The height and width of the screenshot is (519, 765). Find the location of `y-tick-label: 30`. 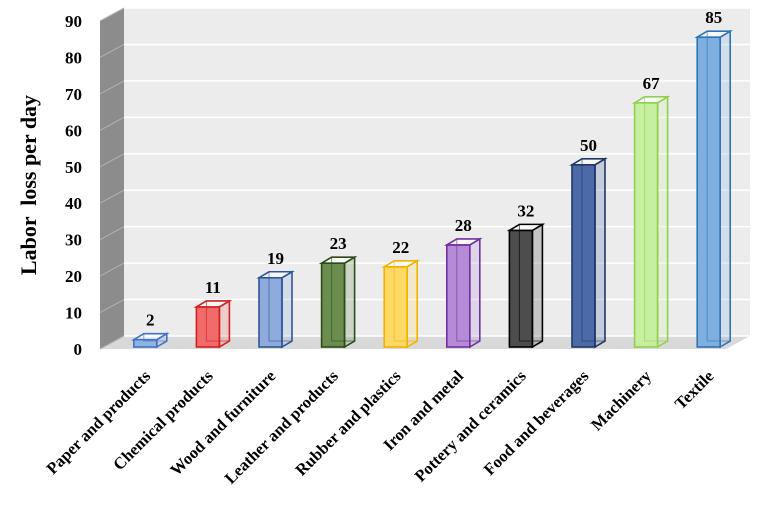

y-tick-label: 30 is located at coordinates (73, 240).